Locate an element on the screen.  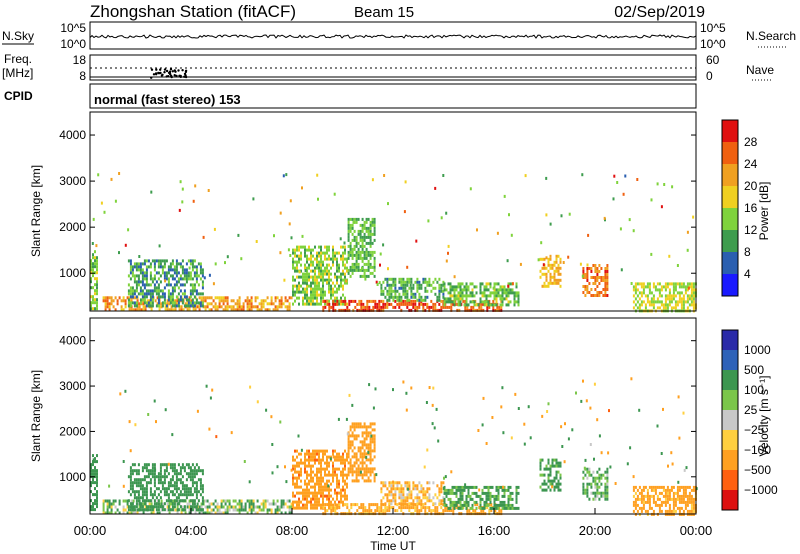
freq-label-line1: Freq. is located at coordinates (18, 59).